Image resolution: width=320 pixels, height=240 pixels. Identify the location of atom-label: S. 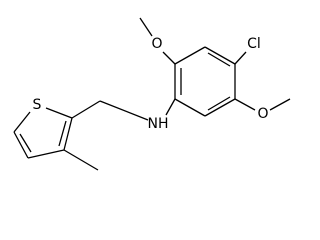
(37, 105).